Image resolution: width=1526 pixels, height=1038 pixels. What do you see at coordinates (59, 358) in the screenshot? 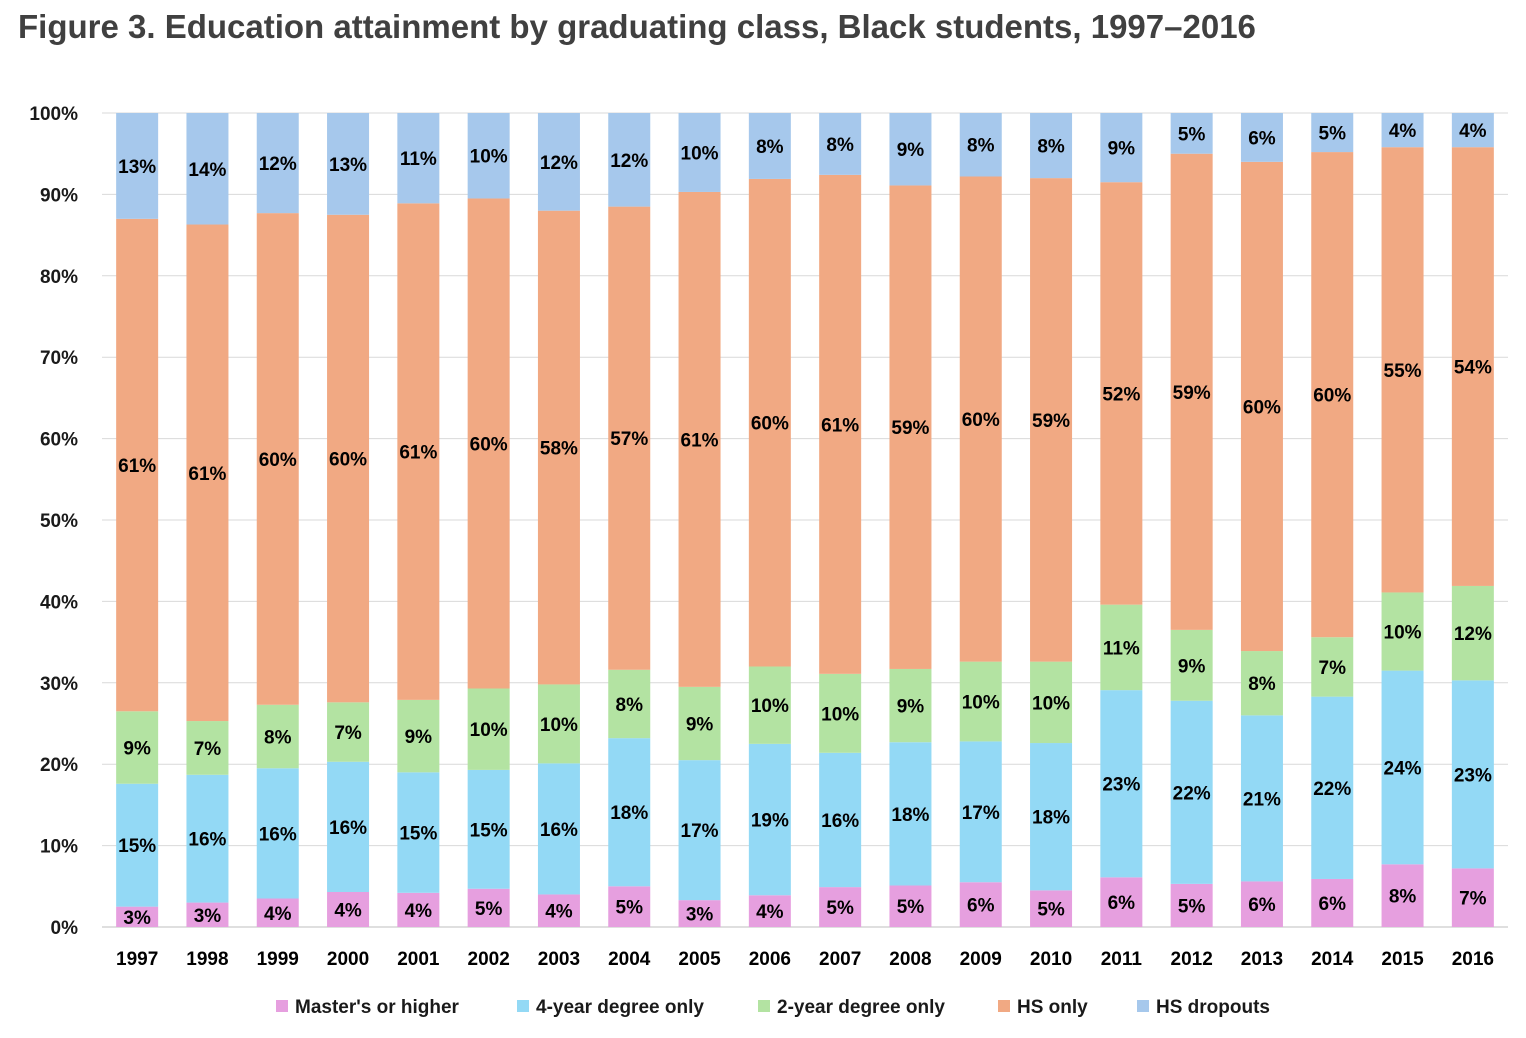
I see `y-tick-label: 70%` at bounding box center [59, 358].